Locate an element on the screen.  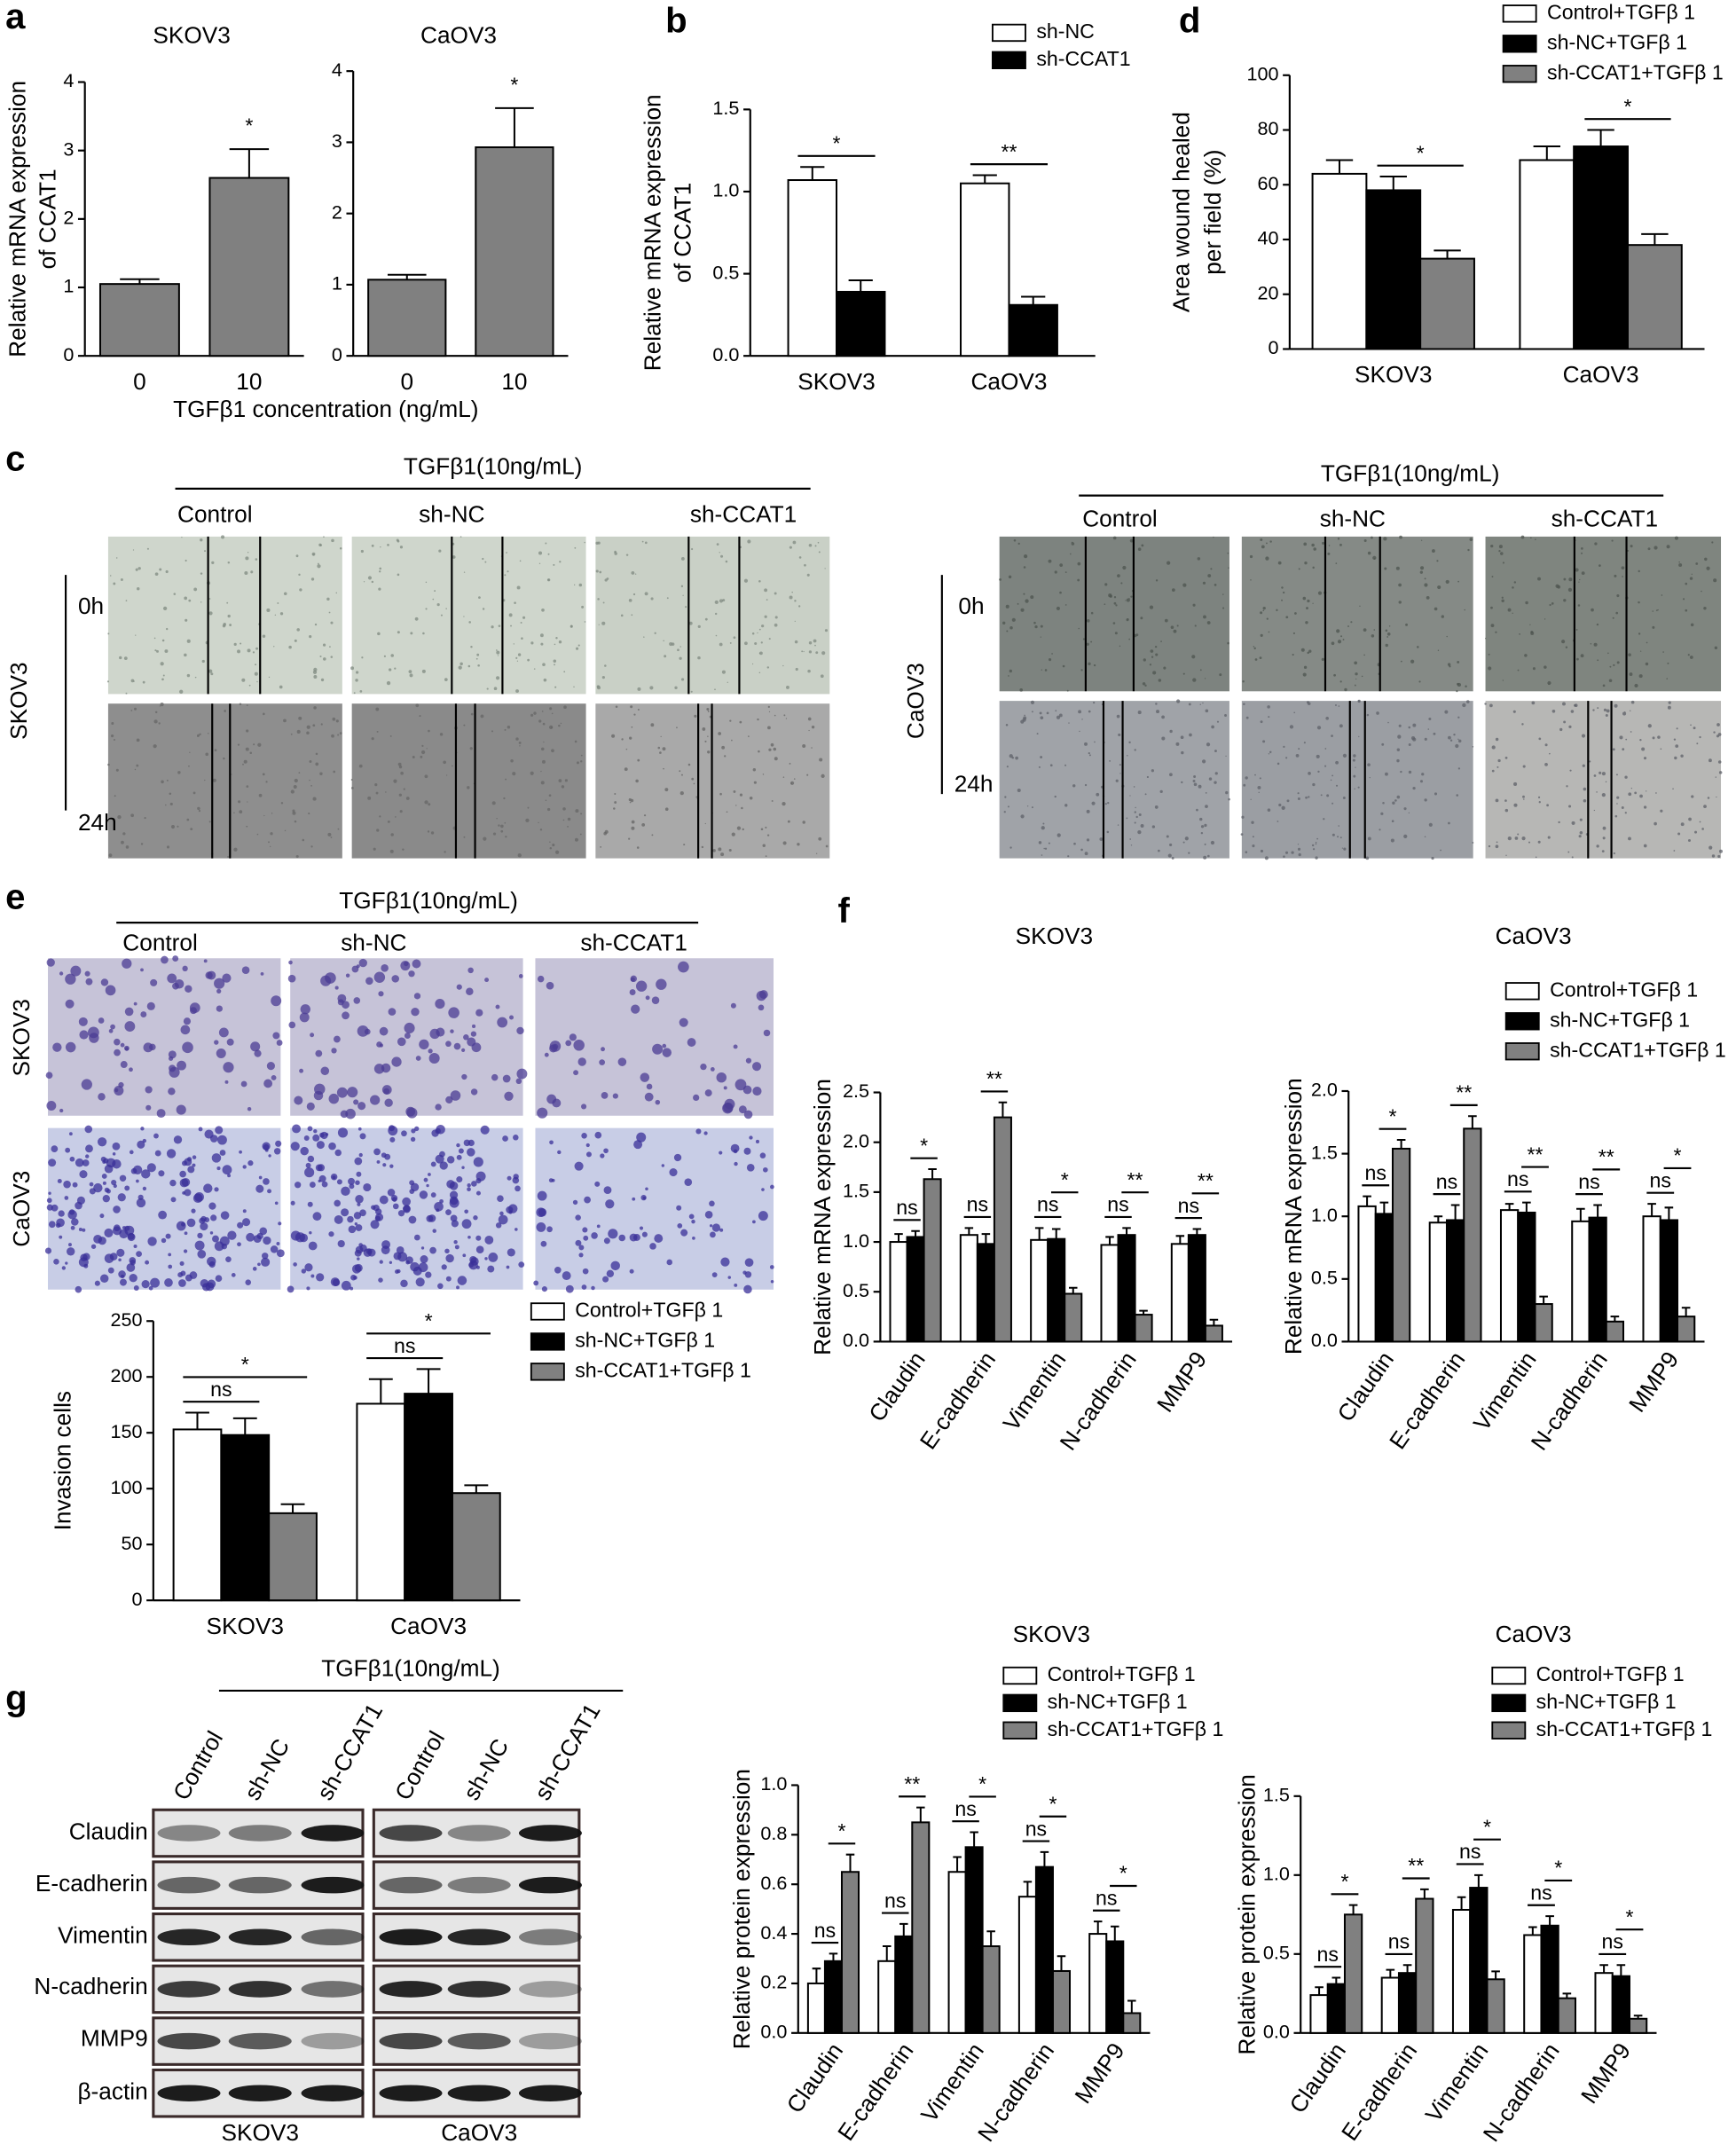
micrograph is located at coordinates (468, 781).